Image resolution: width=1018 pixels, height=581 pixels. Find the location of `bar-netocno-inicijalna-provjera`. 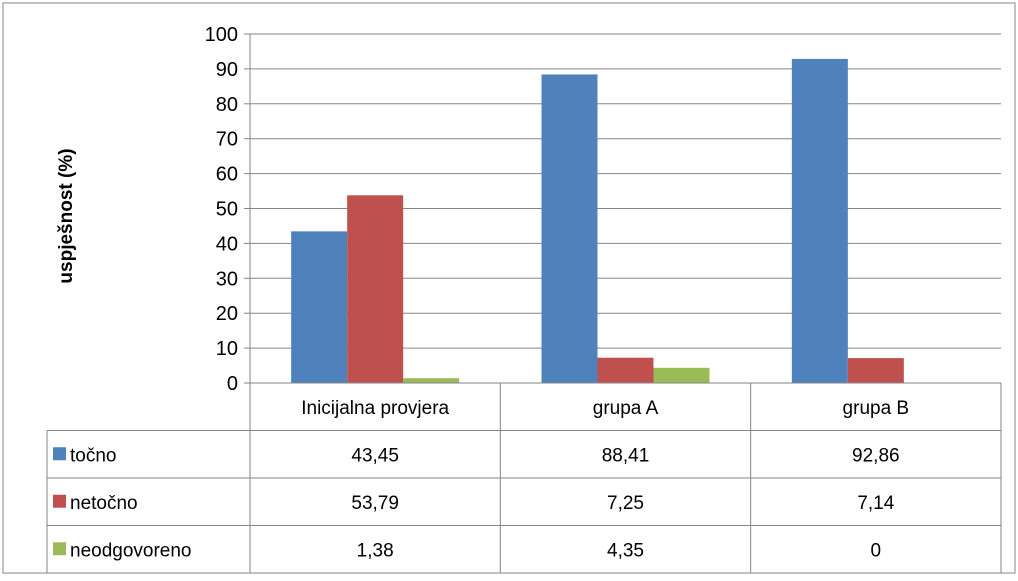

bar-netocno-inicijalna-provjera is located at coordinates (375, 289).